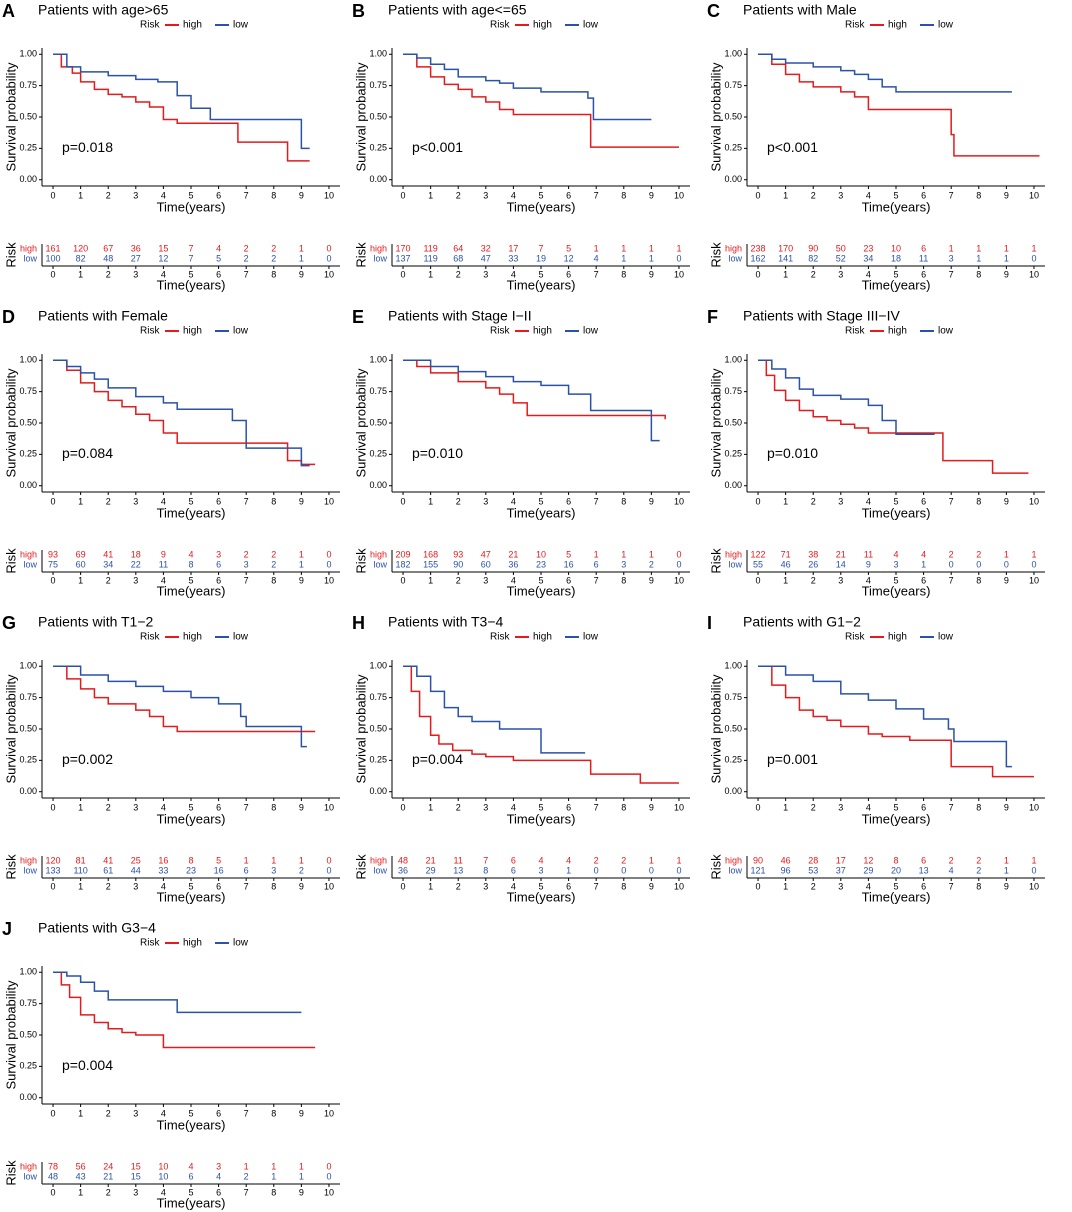 The image size is (1072, 1212). I want to click on risk-count: 24, so click(108, 1166).